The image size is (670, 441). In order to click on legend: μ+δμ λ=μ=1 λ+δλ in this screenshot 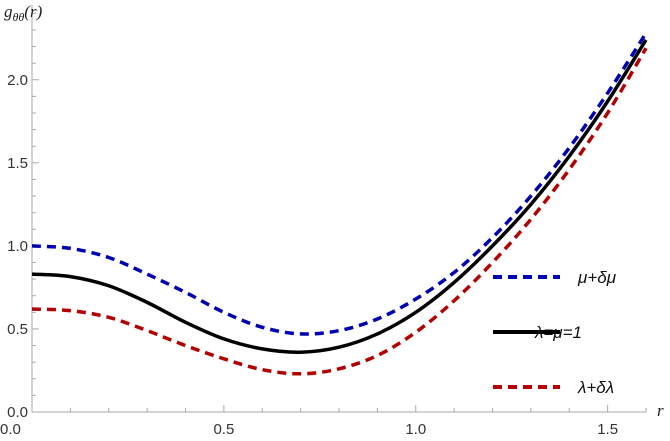, I will do `click(555, 332)`.